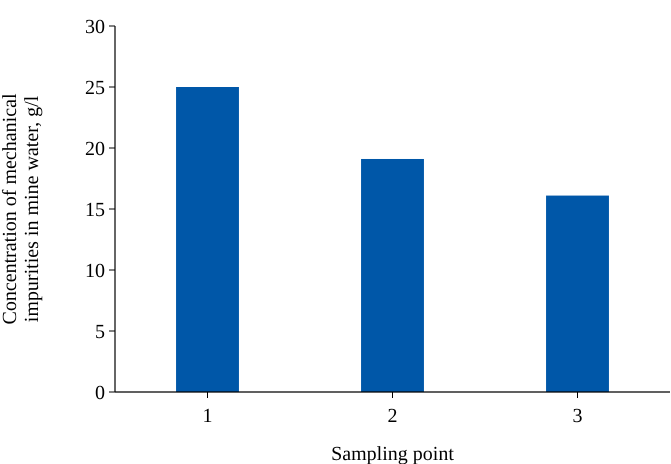  Describe the element at coordinates (95, 88) in the screenshot. I see `y-tick-label: 25` at that location.